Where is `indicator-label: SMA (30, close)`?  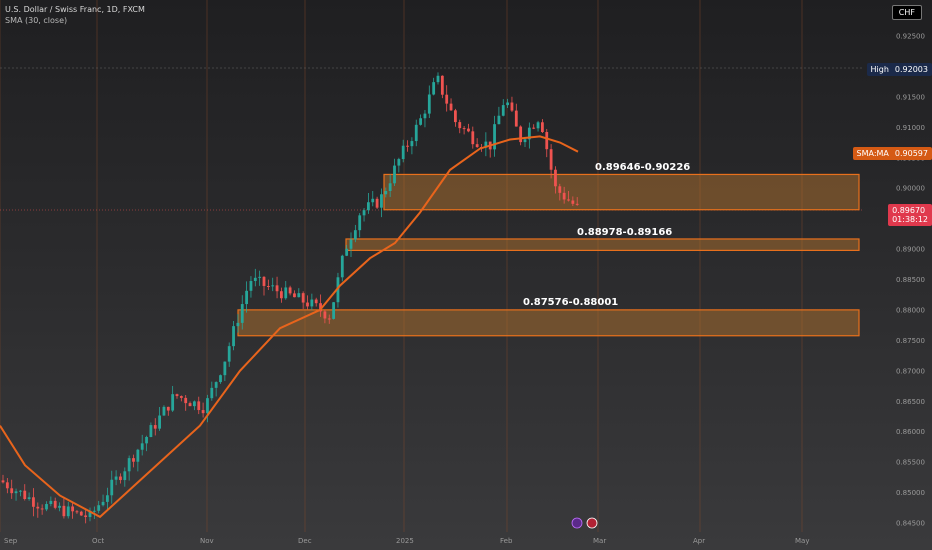
indicator-label: SMA (30, close) is located at coordinates (36, 20).